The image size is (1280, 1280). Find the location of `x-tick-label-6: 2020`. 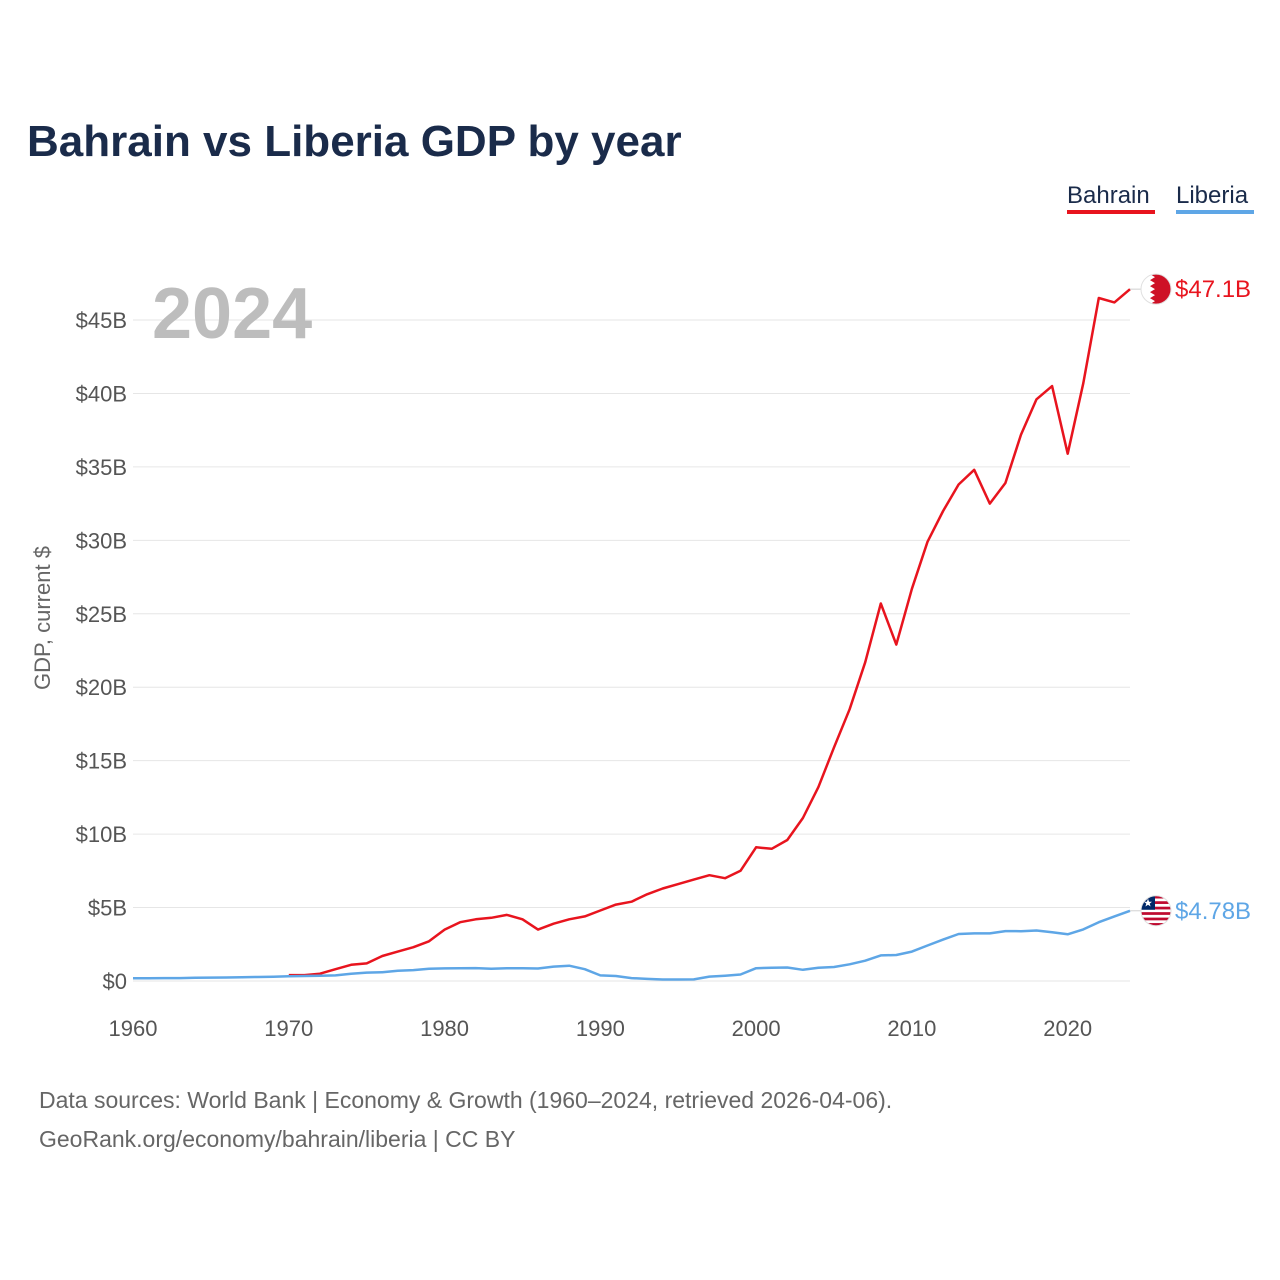

x-tick-label-6: 2020 is located at coordinates (1067, 1028).